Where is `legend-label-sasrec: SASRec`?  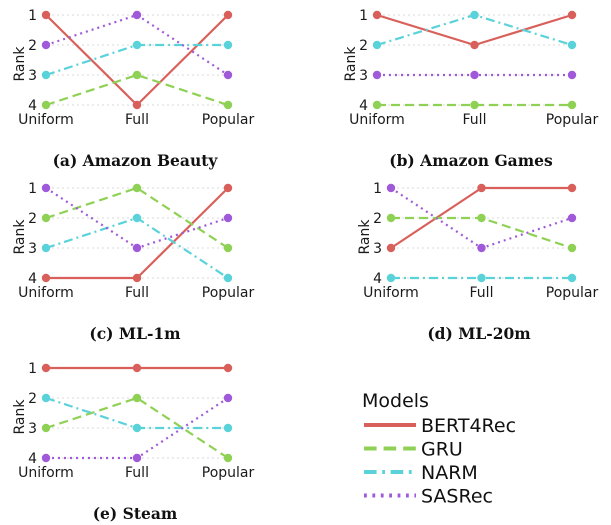 legend-label-sasrec: SASRec is located at coordinates (457, 497).